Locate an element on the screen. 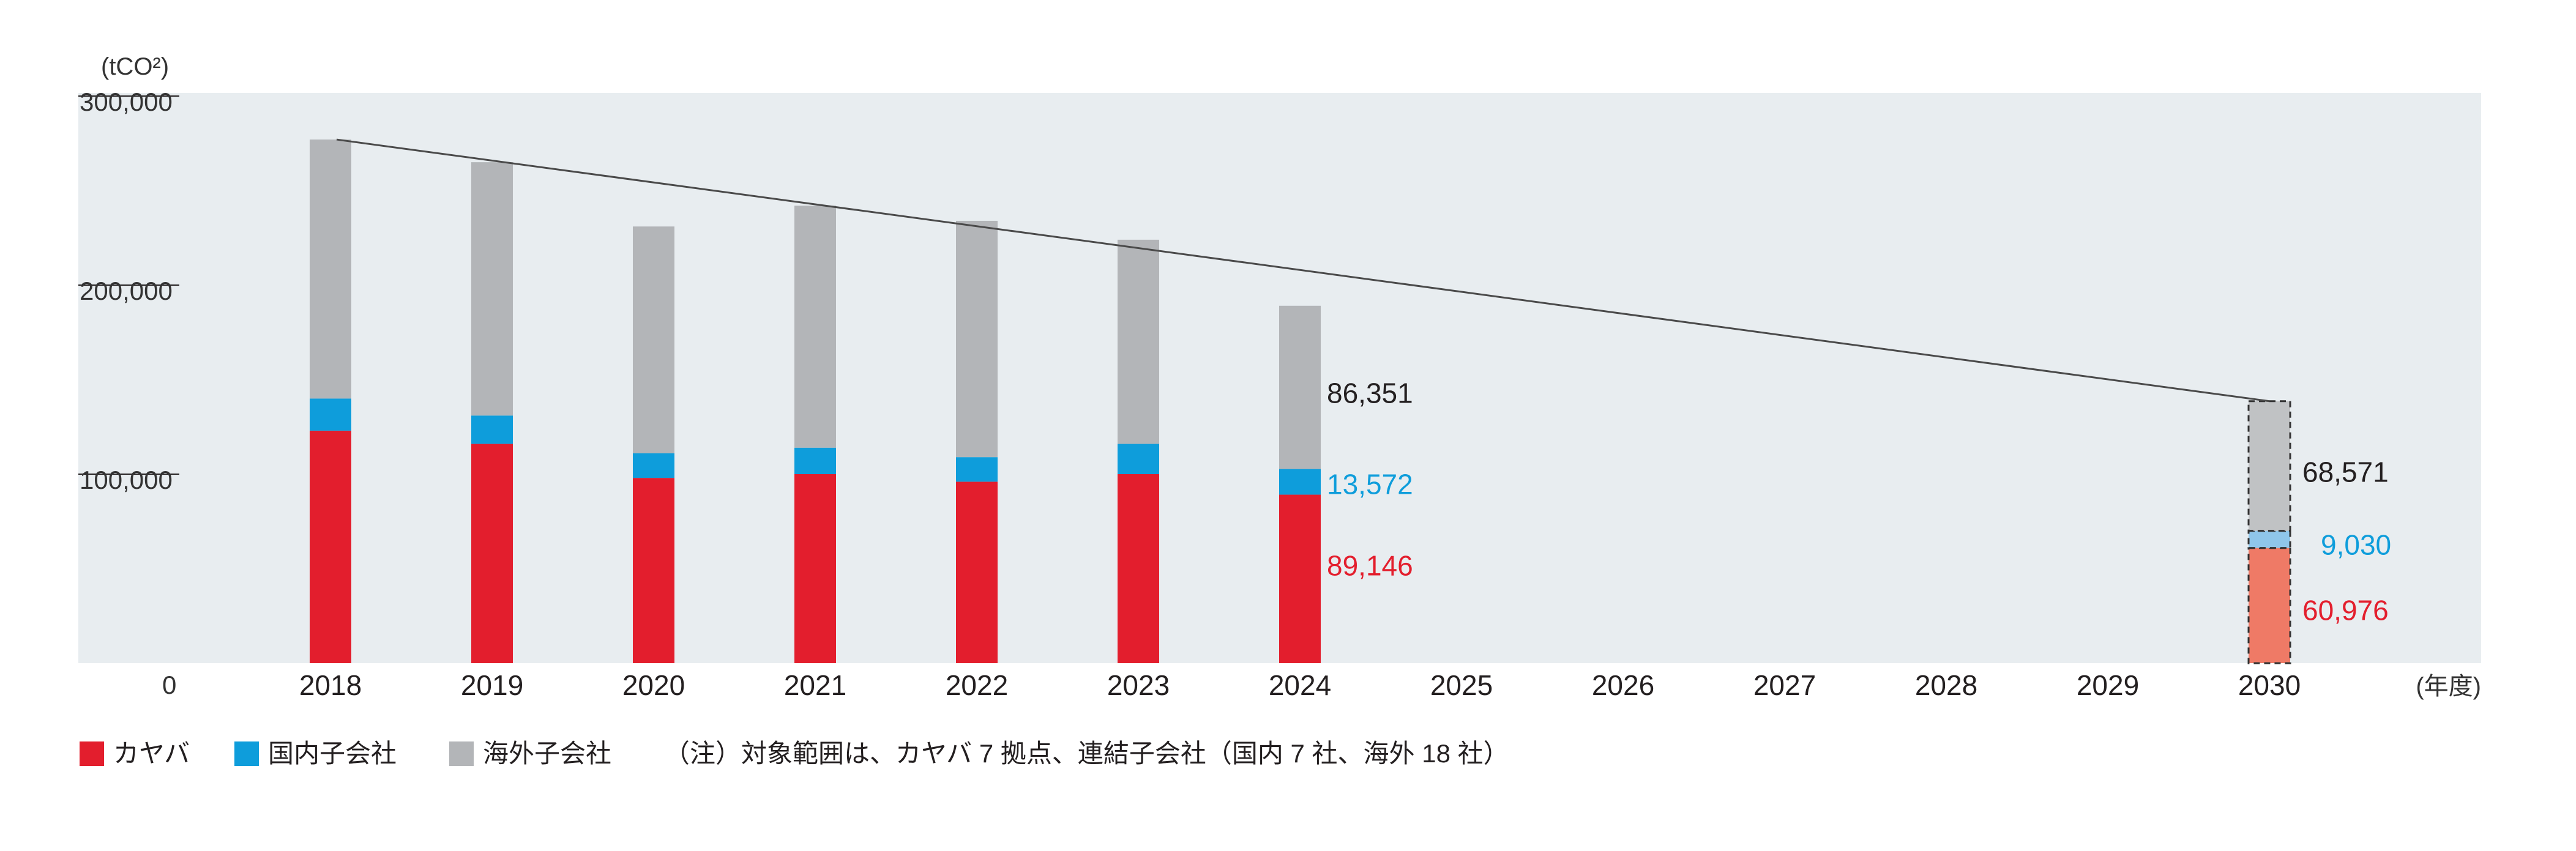  y-tick-label: 100,000 is located at coordinates (126, 480).